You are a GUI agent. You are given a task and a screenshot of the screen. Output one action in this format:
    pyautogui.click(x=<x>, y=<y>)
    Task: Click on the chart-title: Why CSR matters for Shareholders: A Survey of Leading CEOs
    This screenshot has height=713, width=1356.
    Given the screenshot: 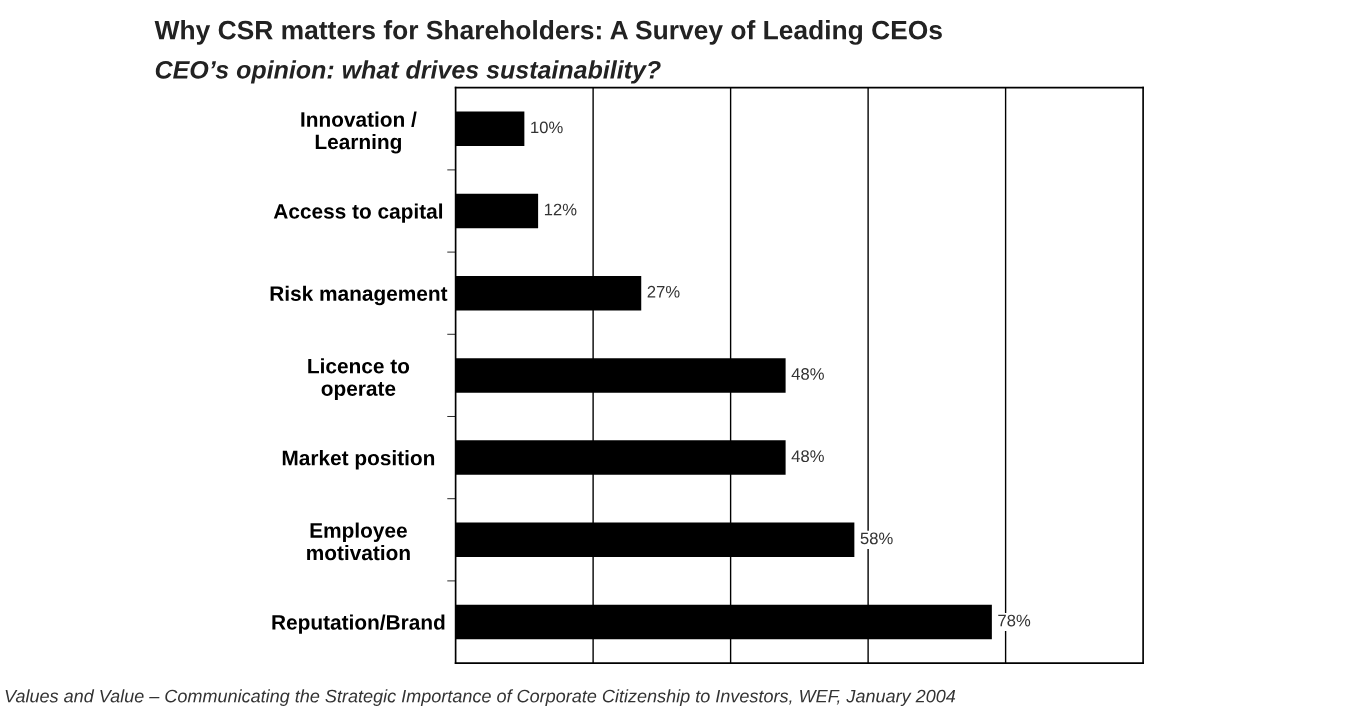 What is the action you would take?
    pyautogui.click(x=548, y=32)
    